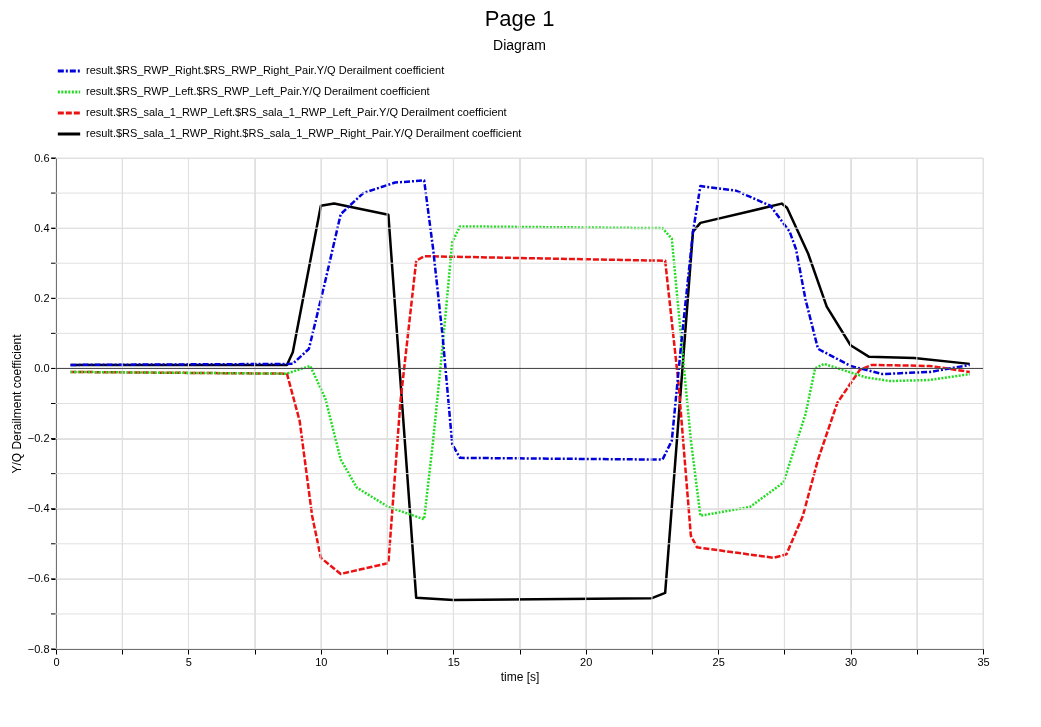  I want to click on x-tick-label: 15, so click(453, 661).